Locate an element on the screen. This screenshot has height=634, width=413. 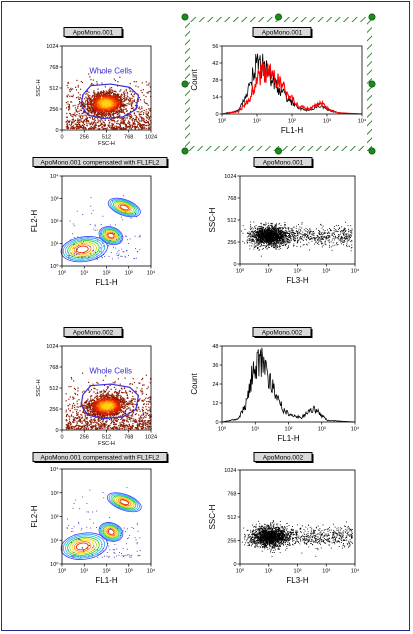
gate-label: Whole Cells is located at coordinates (110, 70).